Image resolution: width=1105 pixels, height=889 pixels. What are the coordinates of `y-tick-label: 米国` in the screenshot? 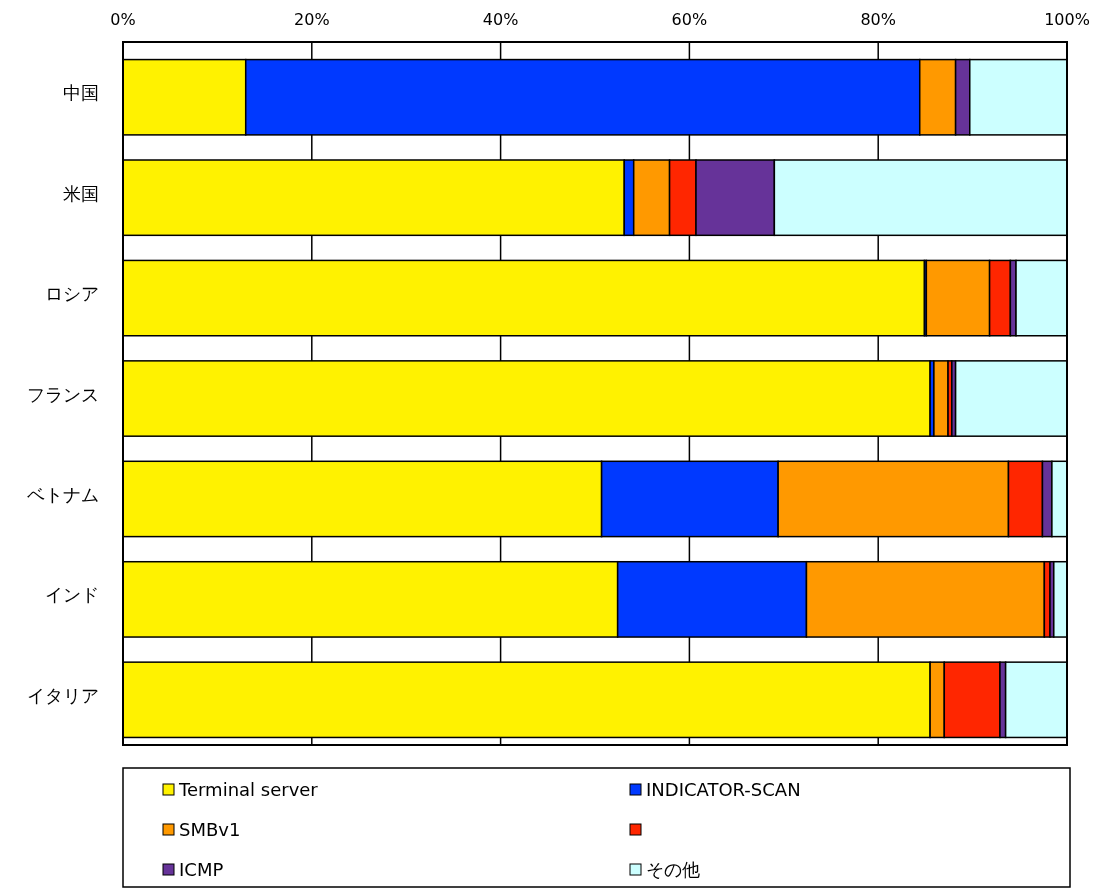 It's located at (81, 193).